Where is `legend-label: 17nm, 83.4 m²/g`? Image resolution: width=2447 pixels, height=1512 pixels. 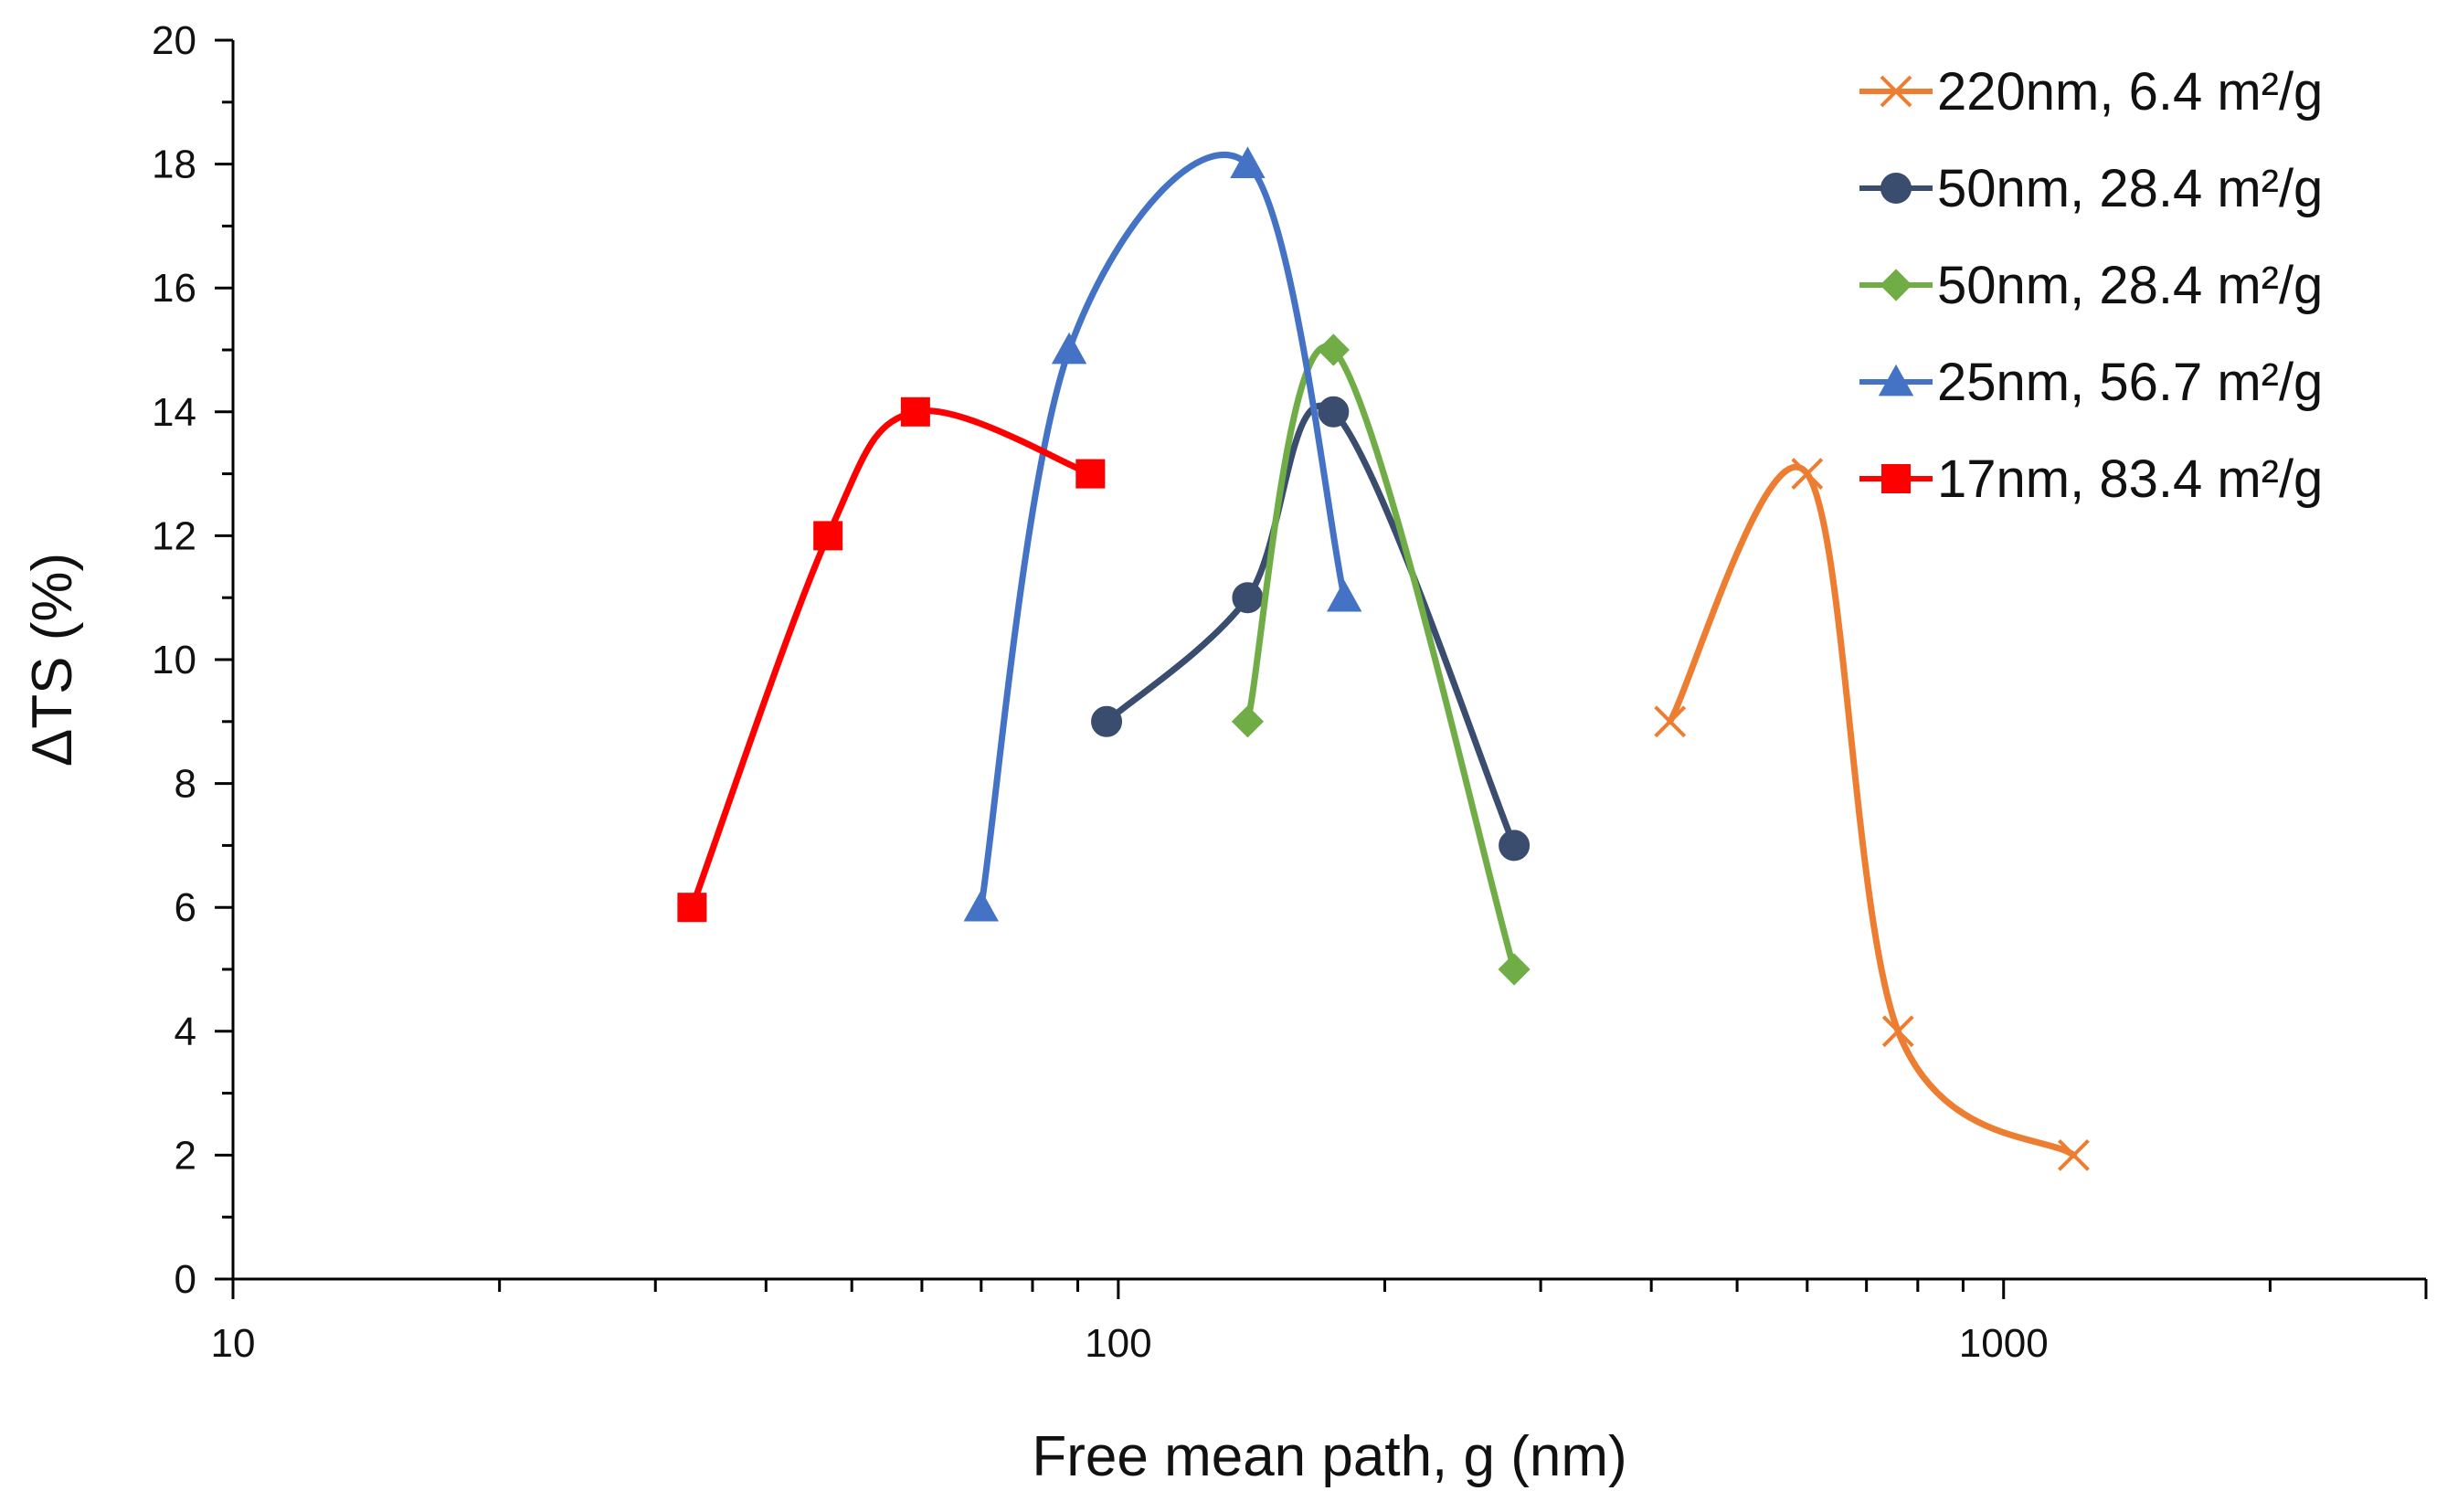 legend-label: 17nm, 83.4 m²/g is located at coordinates (2130, 479).